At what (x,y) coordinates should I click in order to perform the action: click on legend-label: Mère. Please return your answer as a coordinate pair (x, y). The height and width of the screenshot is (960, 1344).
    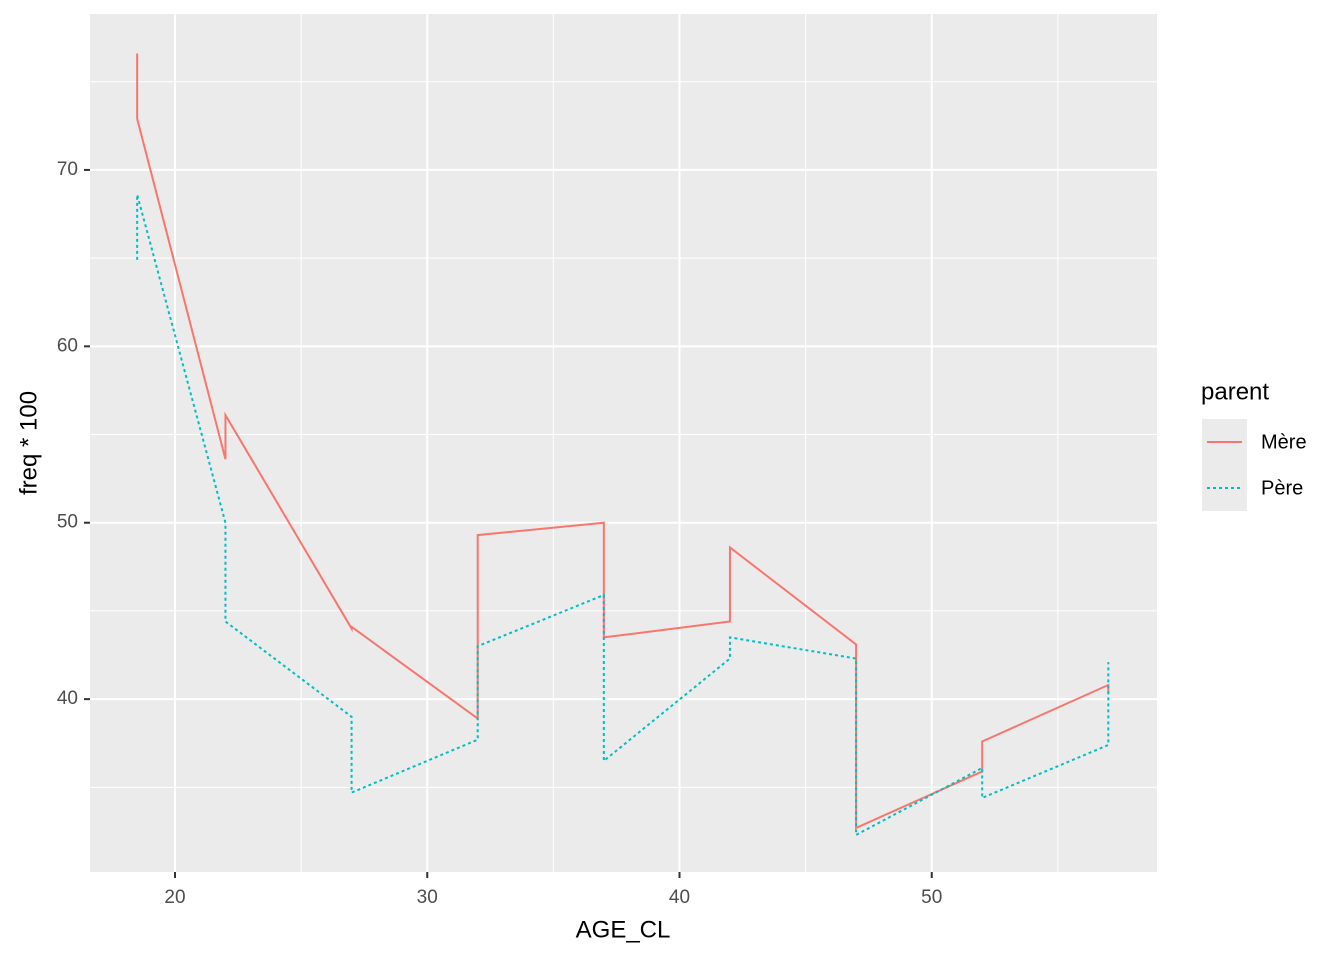
    Looking at the image, I should click on (1284, 442).